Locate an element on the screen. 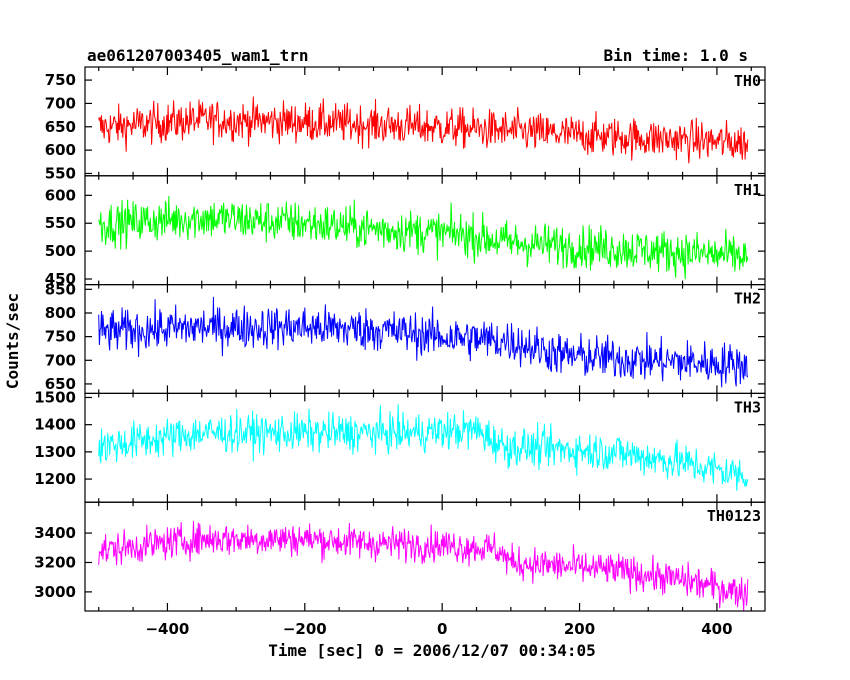  series-line-th3 is located at coordinates (423, 447).